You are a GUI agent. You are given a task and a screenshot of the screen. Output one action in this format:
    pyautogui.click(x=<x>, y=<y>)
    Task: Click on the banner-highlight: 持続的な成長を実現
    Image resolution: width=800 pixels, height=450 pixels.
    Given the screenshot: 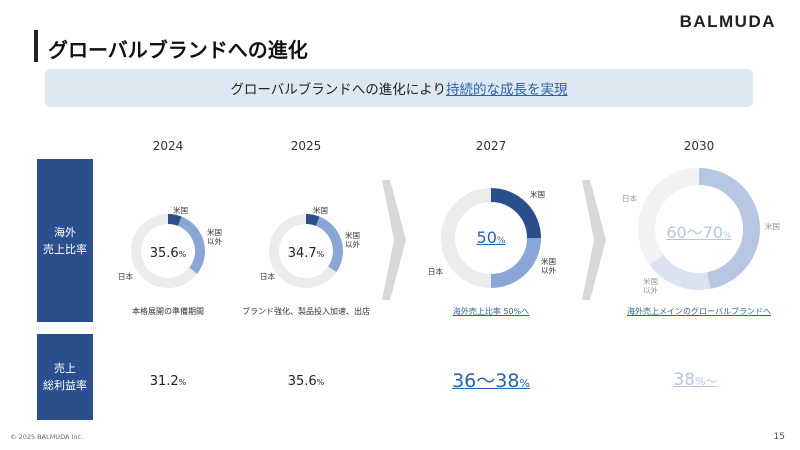 What is the action you would take?
    pyautogui.click(x=507, y=90)
    